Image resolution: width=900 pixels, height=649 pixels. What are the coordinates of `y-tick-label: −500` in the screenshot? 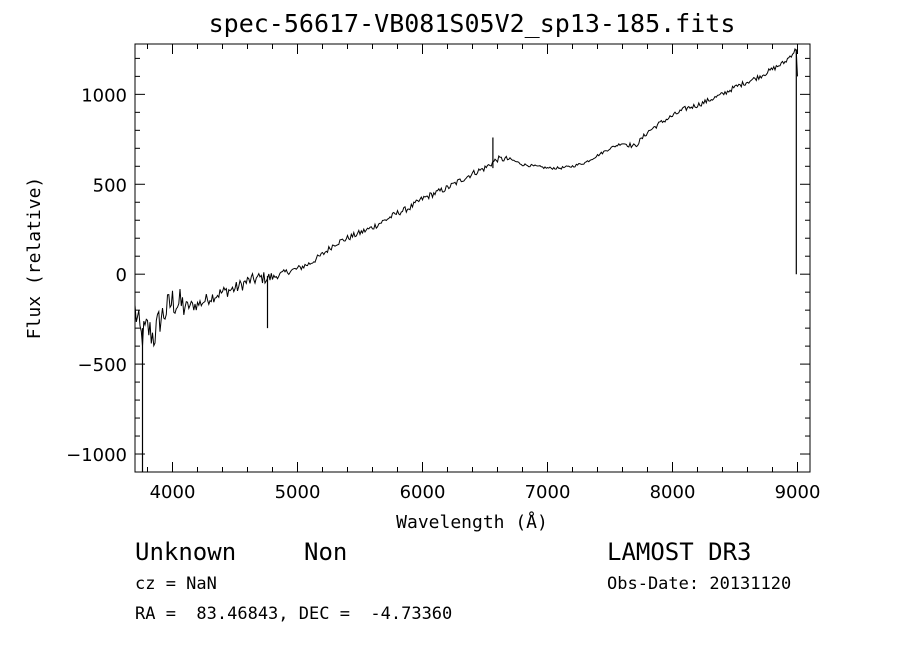 It's located at (102, 365).